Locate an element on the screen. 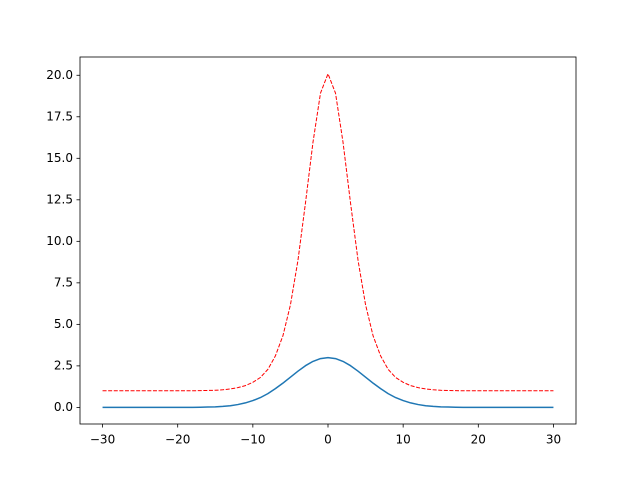 The height and width of the screenshot is (480, 640). x-tick-label: −20 is located at coordinates (177, 440).